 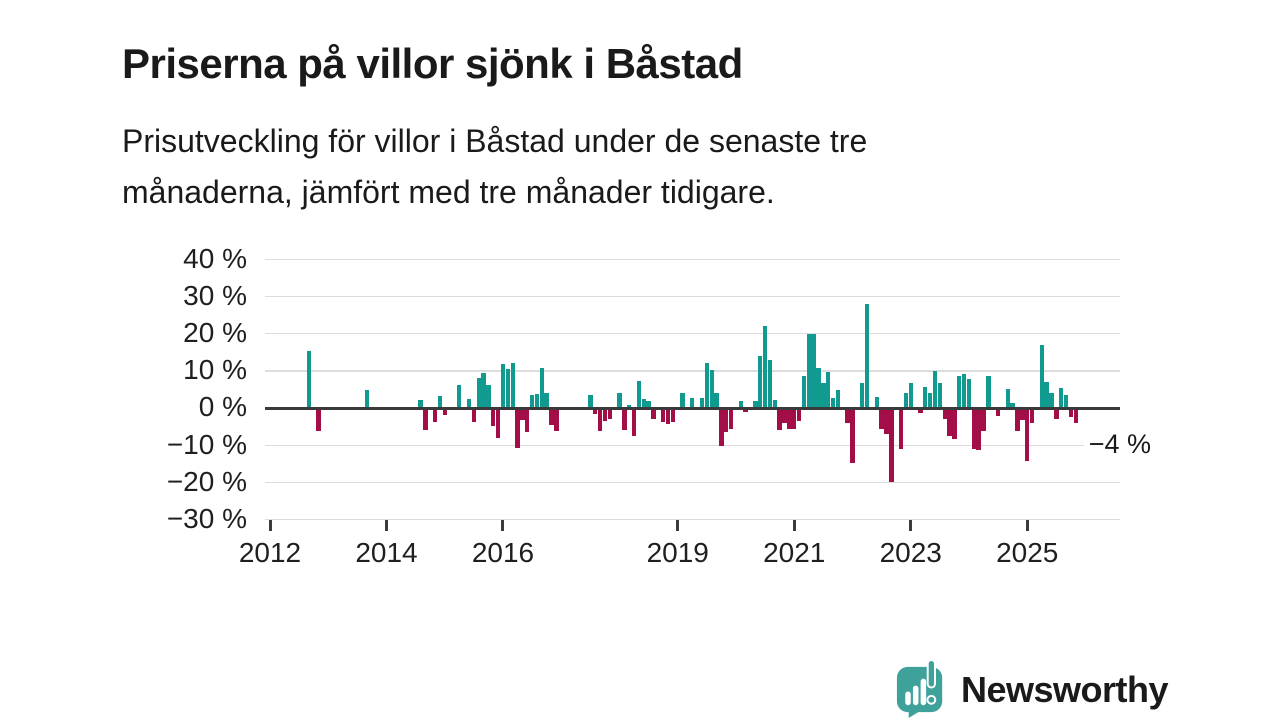 I want to click on x-axis-tick-label: 2019, so click(x=677, y=552).